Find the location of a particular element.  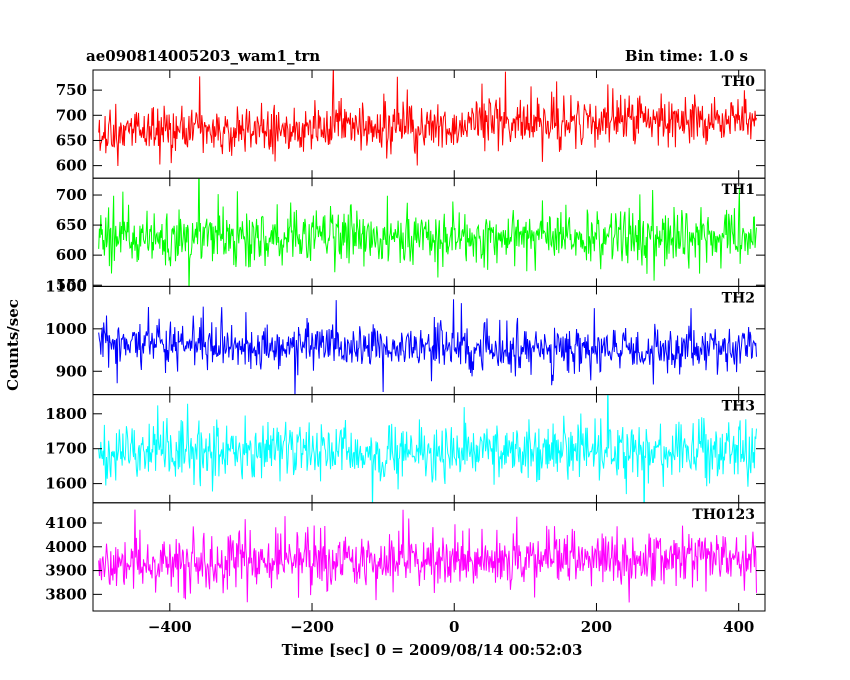

panel-th3: 1600 1700 1800 TH3 is located at coordinates (405, 449).